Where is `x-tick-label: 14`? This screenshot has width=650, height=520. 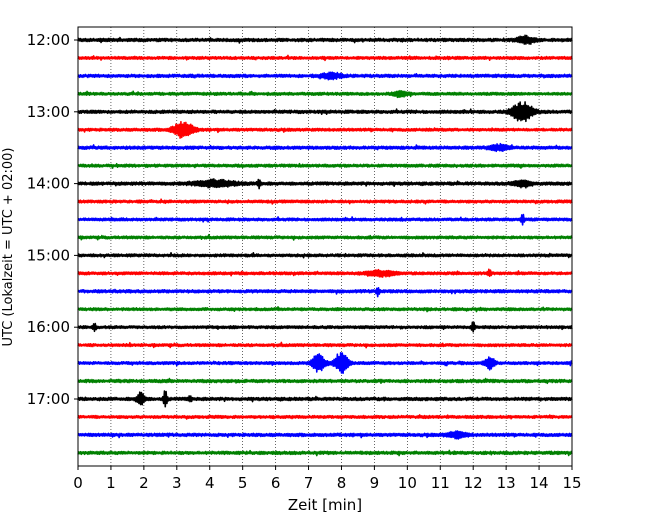 x-tick-label: 14 is located at coordinates (539, 483).